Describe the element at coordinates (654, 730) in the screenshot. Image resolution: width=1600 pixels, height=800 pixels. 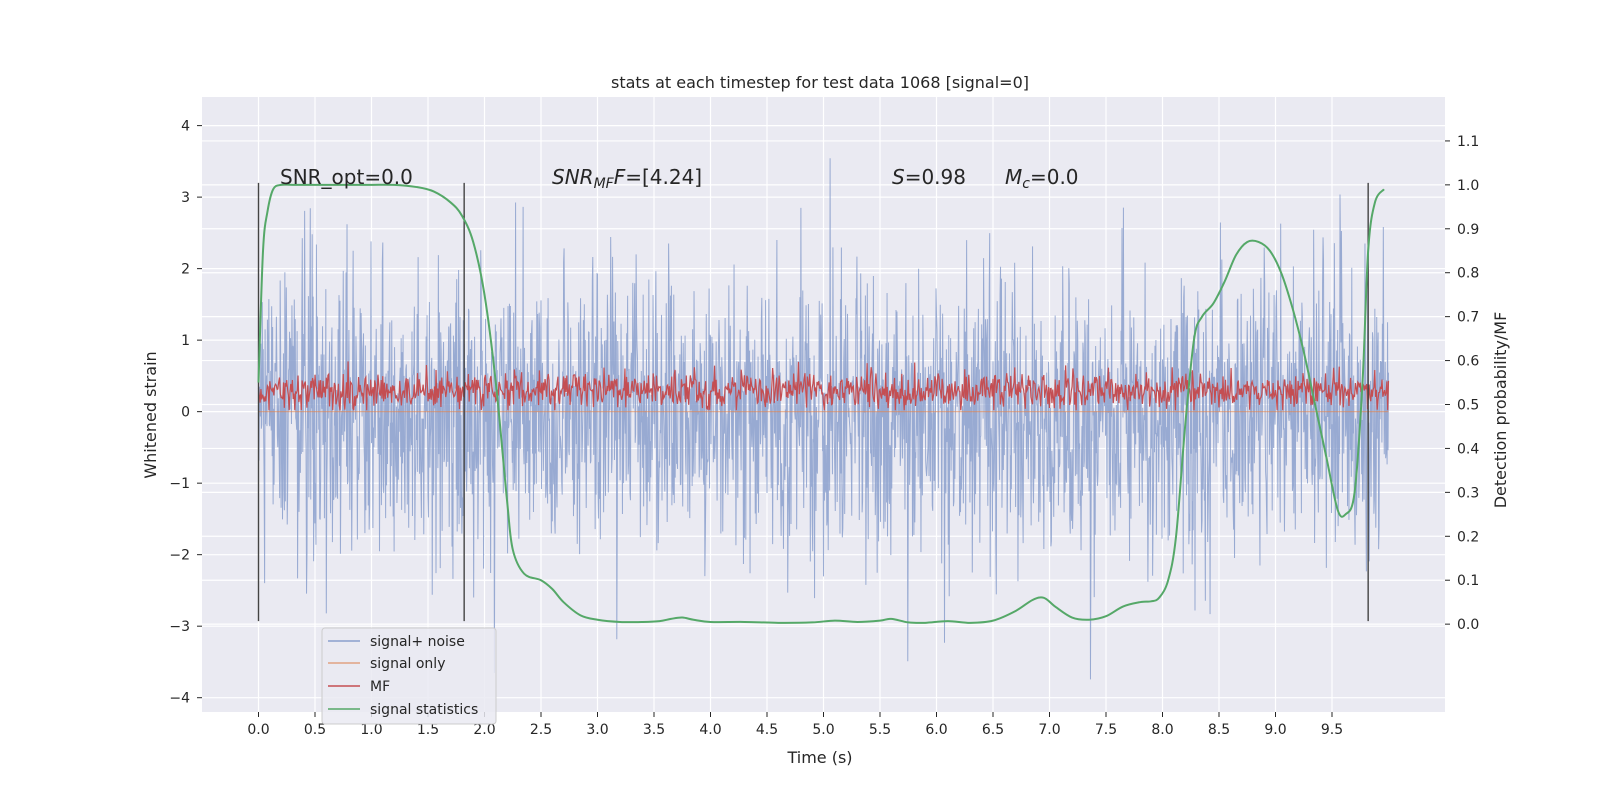
I see `x-tick-label: 3.5` at that location.